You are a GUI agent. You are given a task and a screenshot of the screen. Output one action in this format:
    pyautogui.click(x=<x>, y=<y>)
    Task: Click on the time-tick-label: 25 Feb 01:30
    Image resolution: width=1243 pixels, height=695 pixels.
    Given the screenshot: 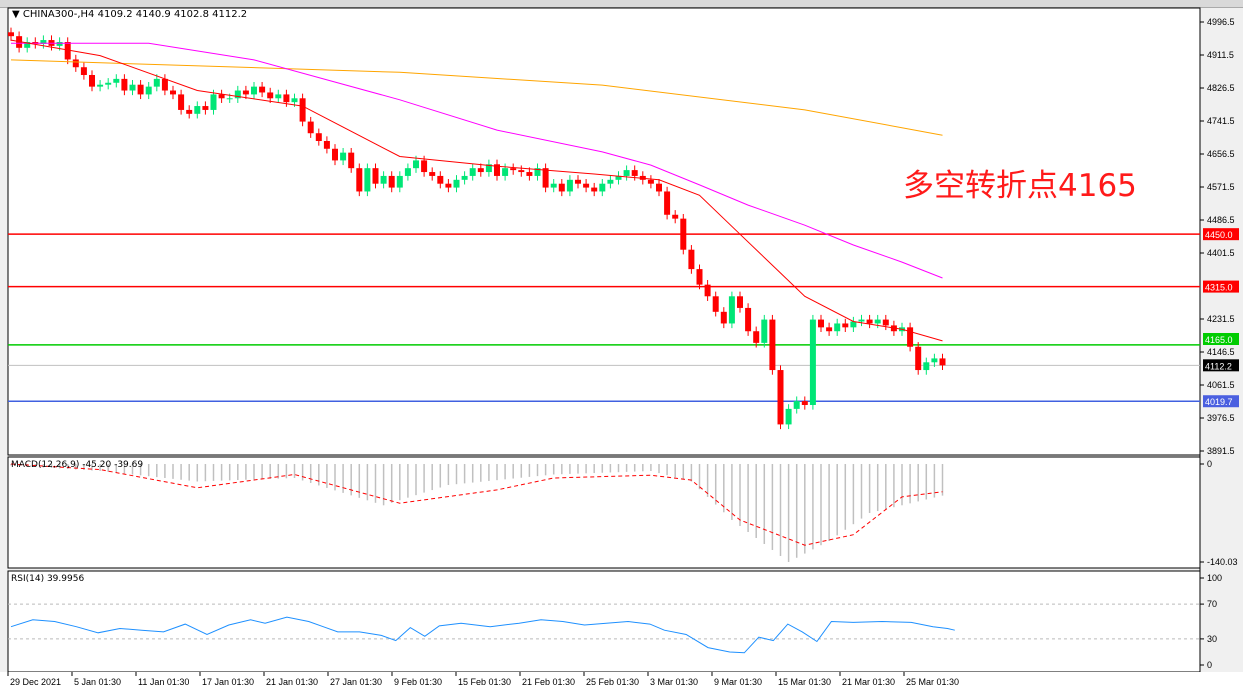 What is the action you would take?
    pyautogui.click(x=612, y=682)
    